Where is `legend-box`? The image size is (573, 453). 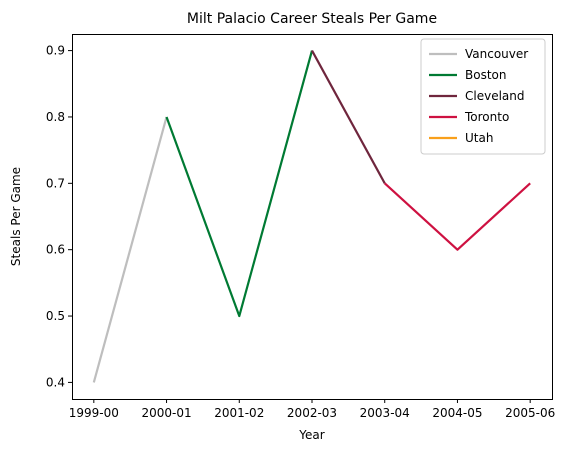
legend-box is located at coordinates (483, 96).